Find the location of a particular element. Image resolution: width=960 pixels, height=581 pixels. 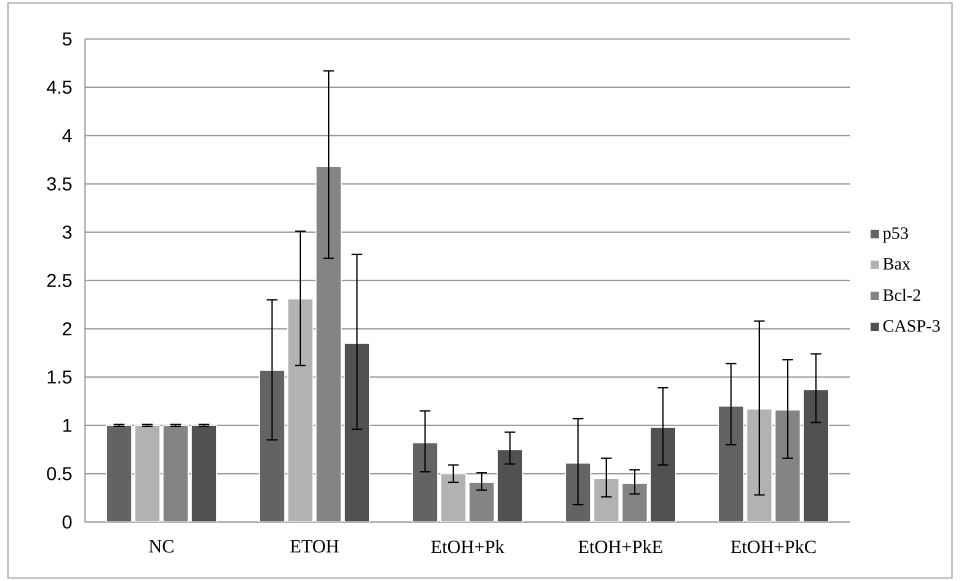

x-tick-label: EtOH+Pk is located at coordinates (467, 547).